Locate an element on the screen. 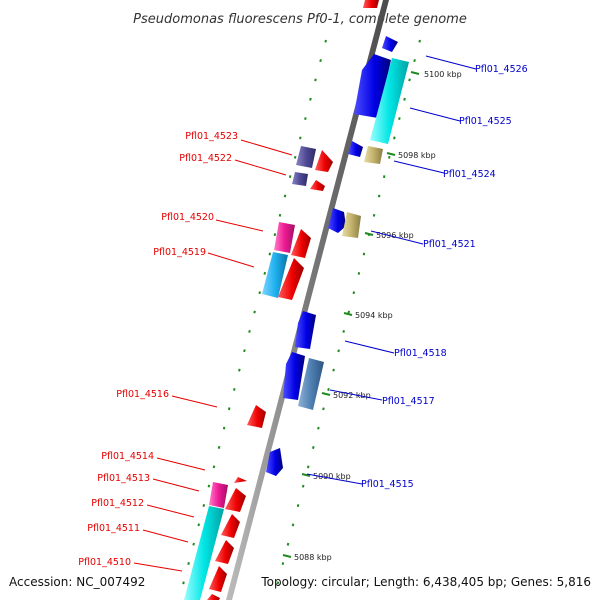 The image size is (600, 600). scale-label-5090: 5090 kbp is located at coordinates (332, 476).